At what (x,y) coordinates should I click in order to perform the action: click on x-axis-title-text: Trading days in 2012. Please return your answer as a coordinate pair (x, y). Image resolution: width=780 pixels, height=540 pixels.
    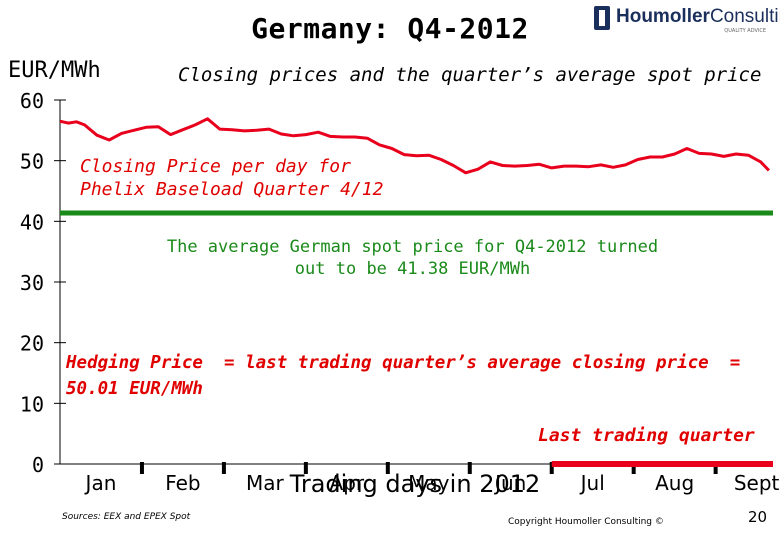
    Looking at the image, I should click on (415, 484).